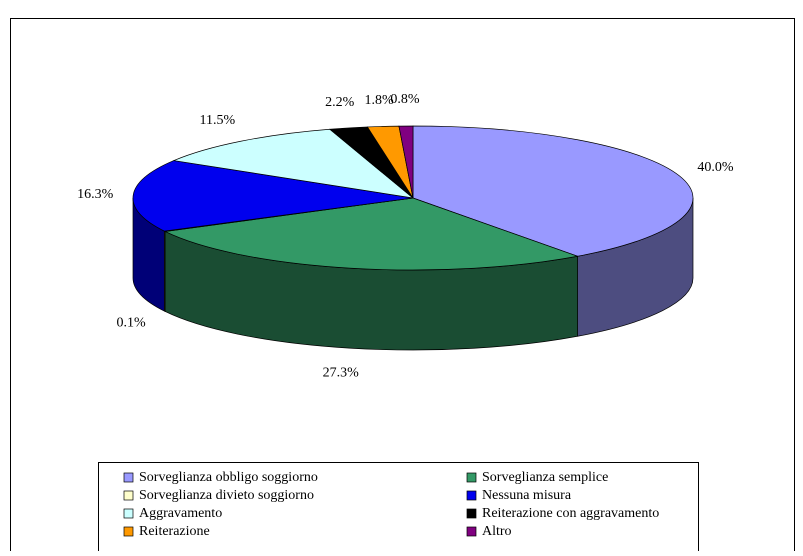  Describe the element at coordinates (95, 194) in the screenshot. I see `data-label: 16.3%` at that location.